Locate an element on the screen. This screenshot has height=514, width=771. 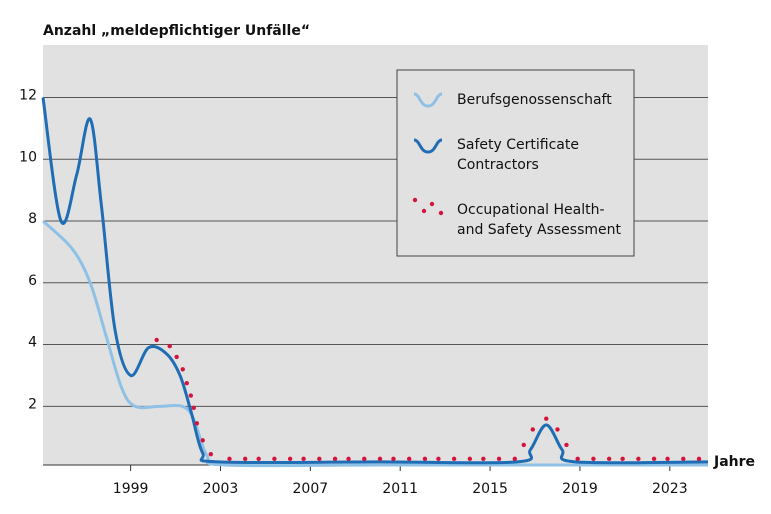
x-tick-label: 2023 is located at coordinates (670, 489).